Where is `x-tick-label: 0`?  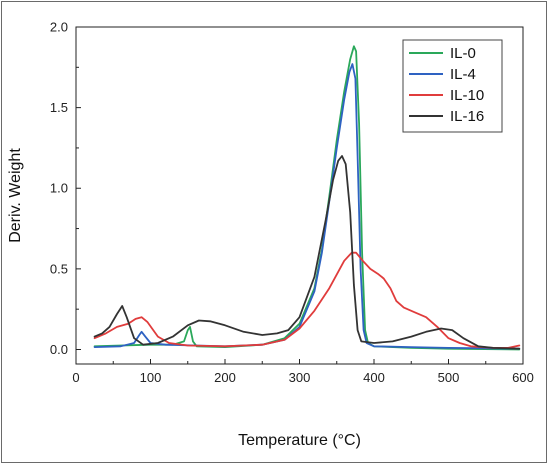
x-tick-label: 0 is located at coordinates (75, 377).